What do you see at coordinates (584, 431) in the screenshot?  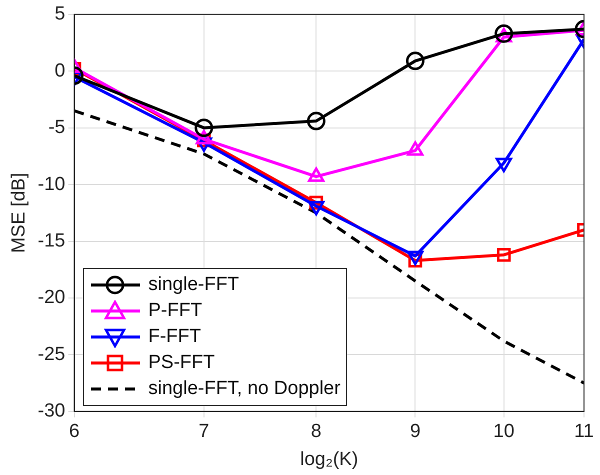 I see `x-tick-label: 11` at bounding box center [584, 431].